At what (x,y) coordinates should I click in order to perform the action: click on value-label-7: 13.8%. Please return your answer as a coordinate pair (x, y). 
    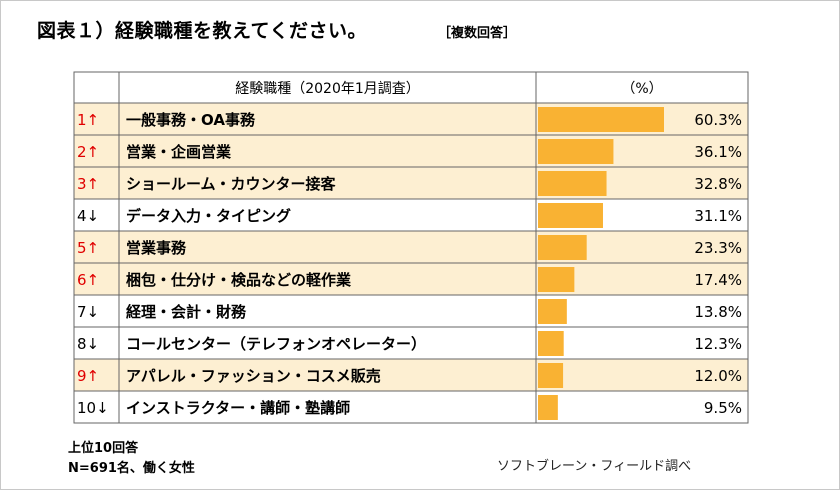
    Looking at the image, I should click on (718, 312).